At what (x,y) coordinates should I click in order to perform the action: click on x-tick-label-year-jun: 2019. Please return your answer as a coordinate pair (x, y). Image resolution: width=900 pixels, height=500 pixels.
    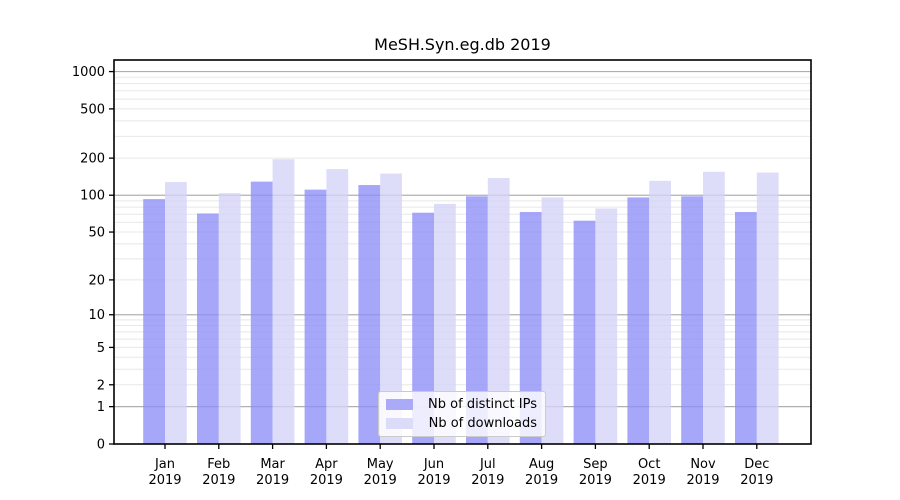
    Looking at the image, I should click on (433, 480).